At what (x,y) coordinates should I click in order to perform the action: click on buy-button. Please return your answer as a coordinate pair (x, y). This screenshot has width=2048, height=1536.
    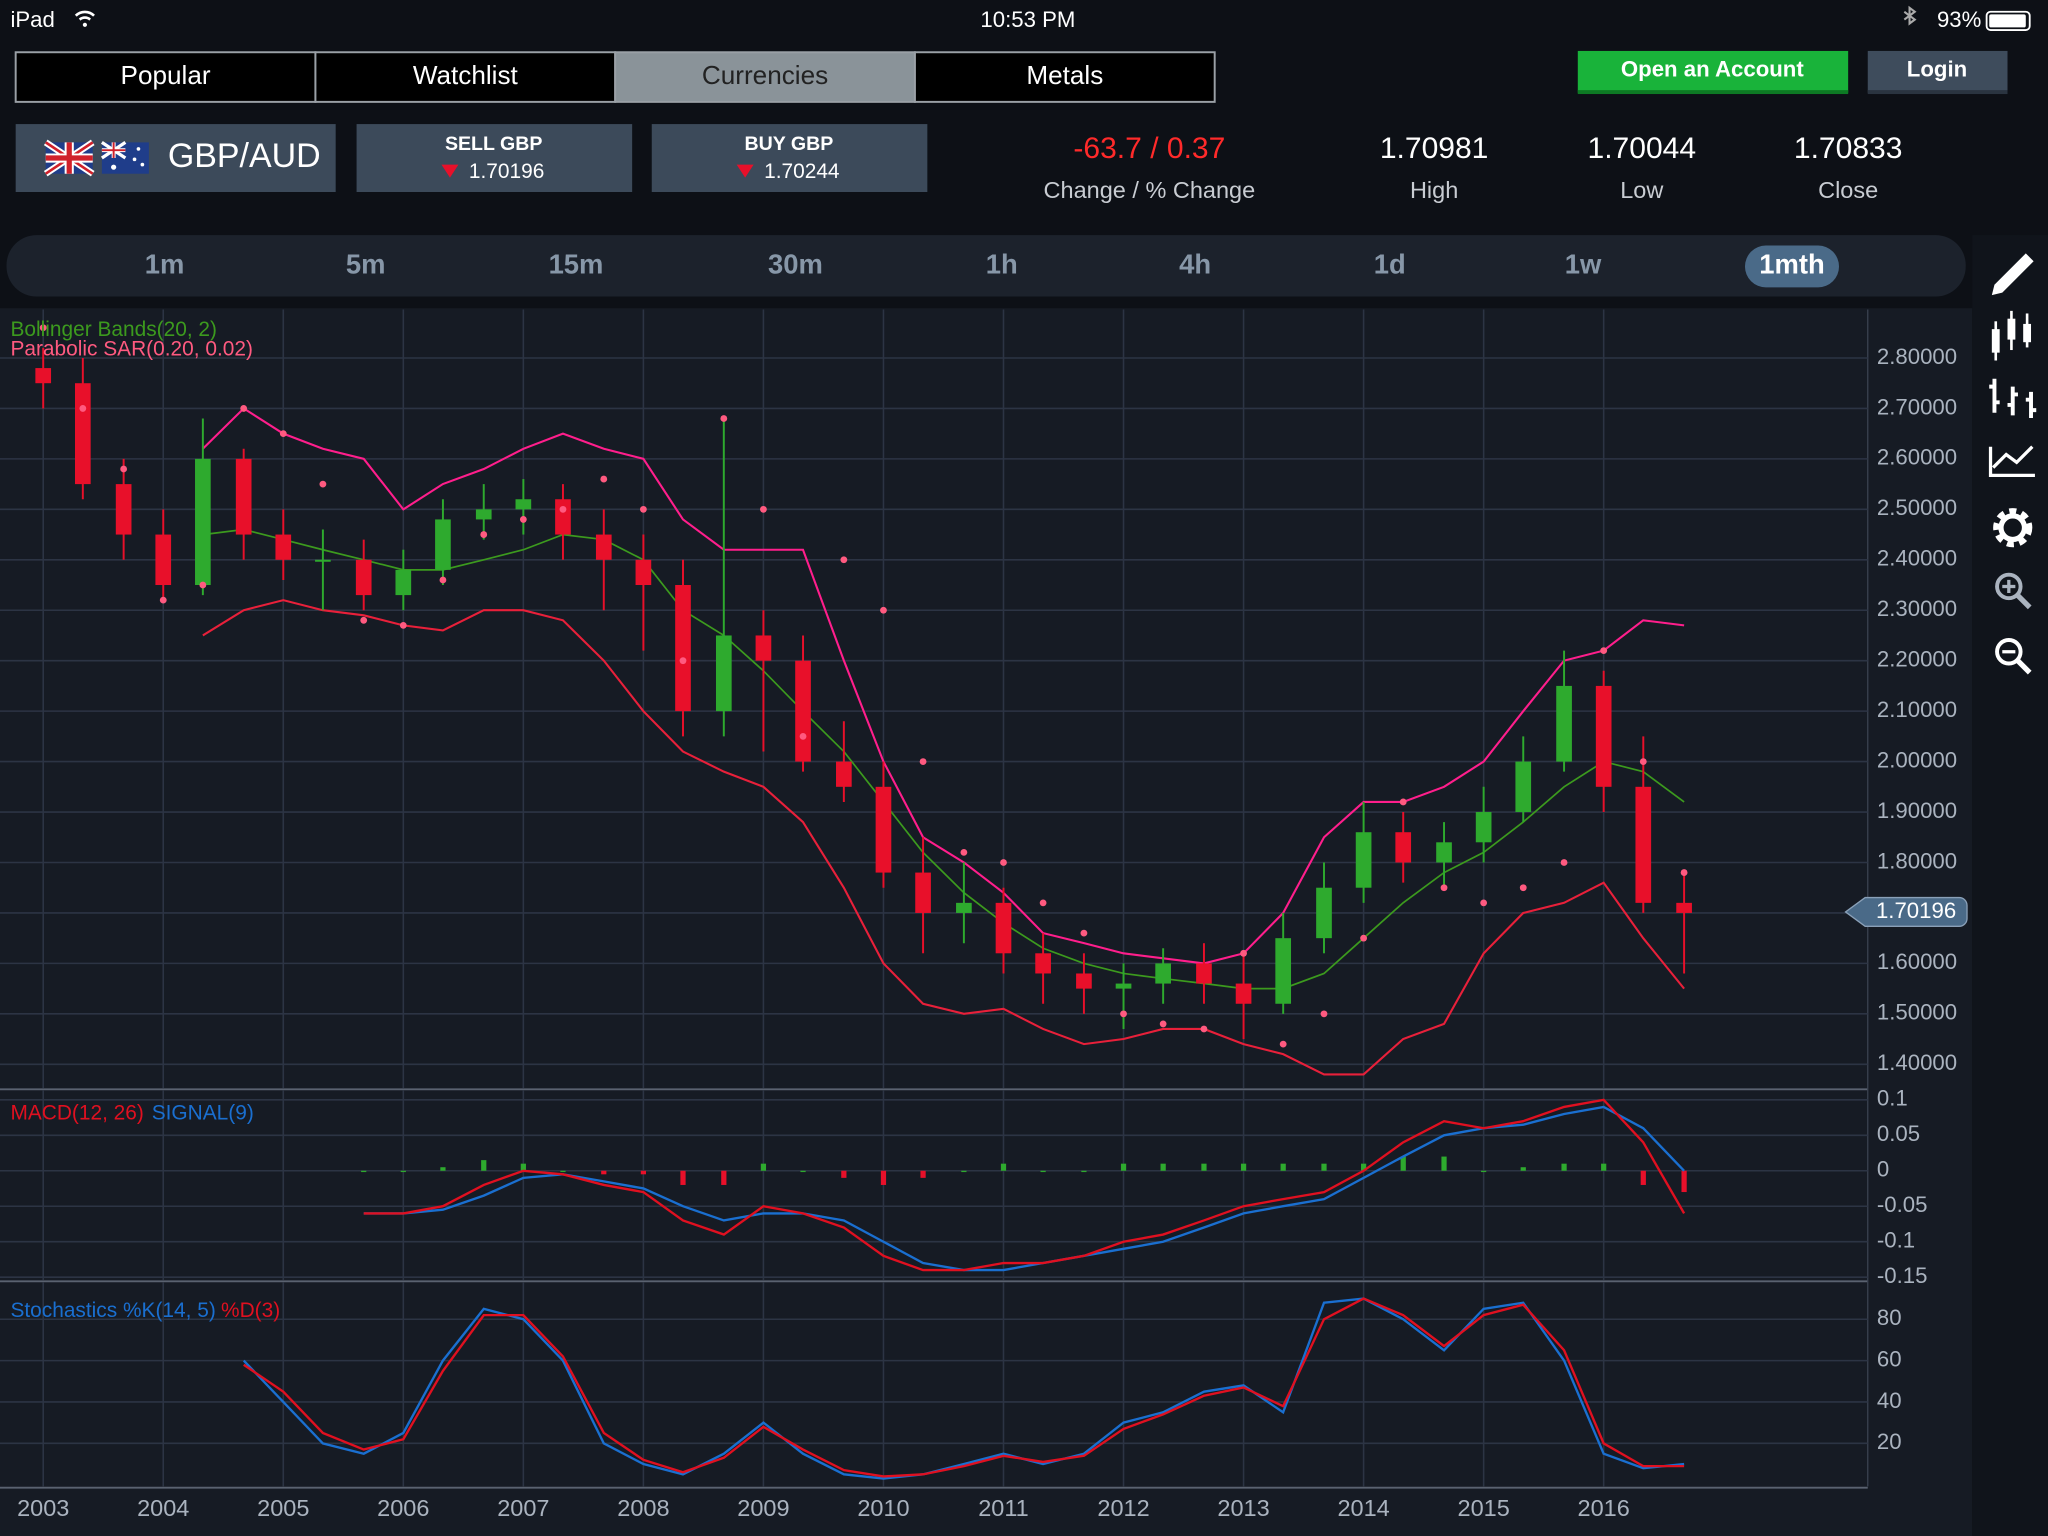
    Looking at the image, I should click on (789, 158).